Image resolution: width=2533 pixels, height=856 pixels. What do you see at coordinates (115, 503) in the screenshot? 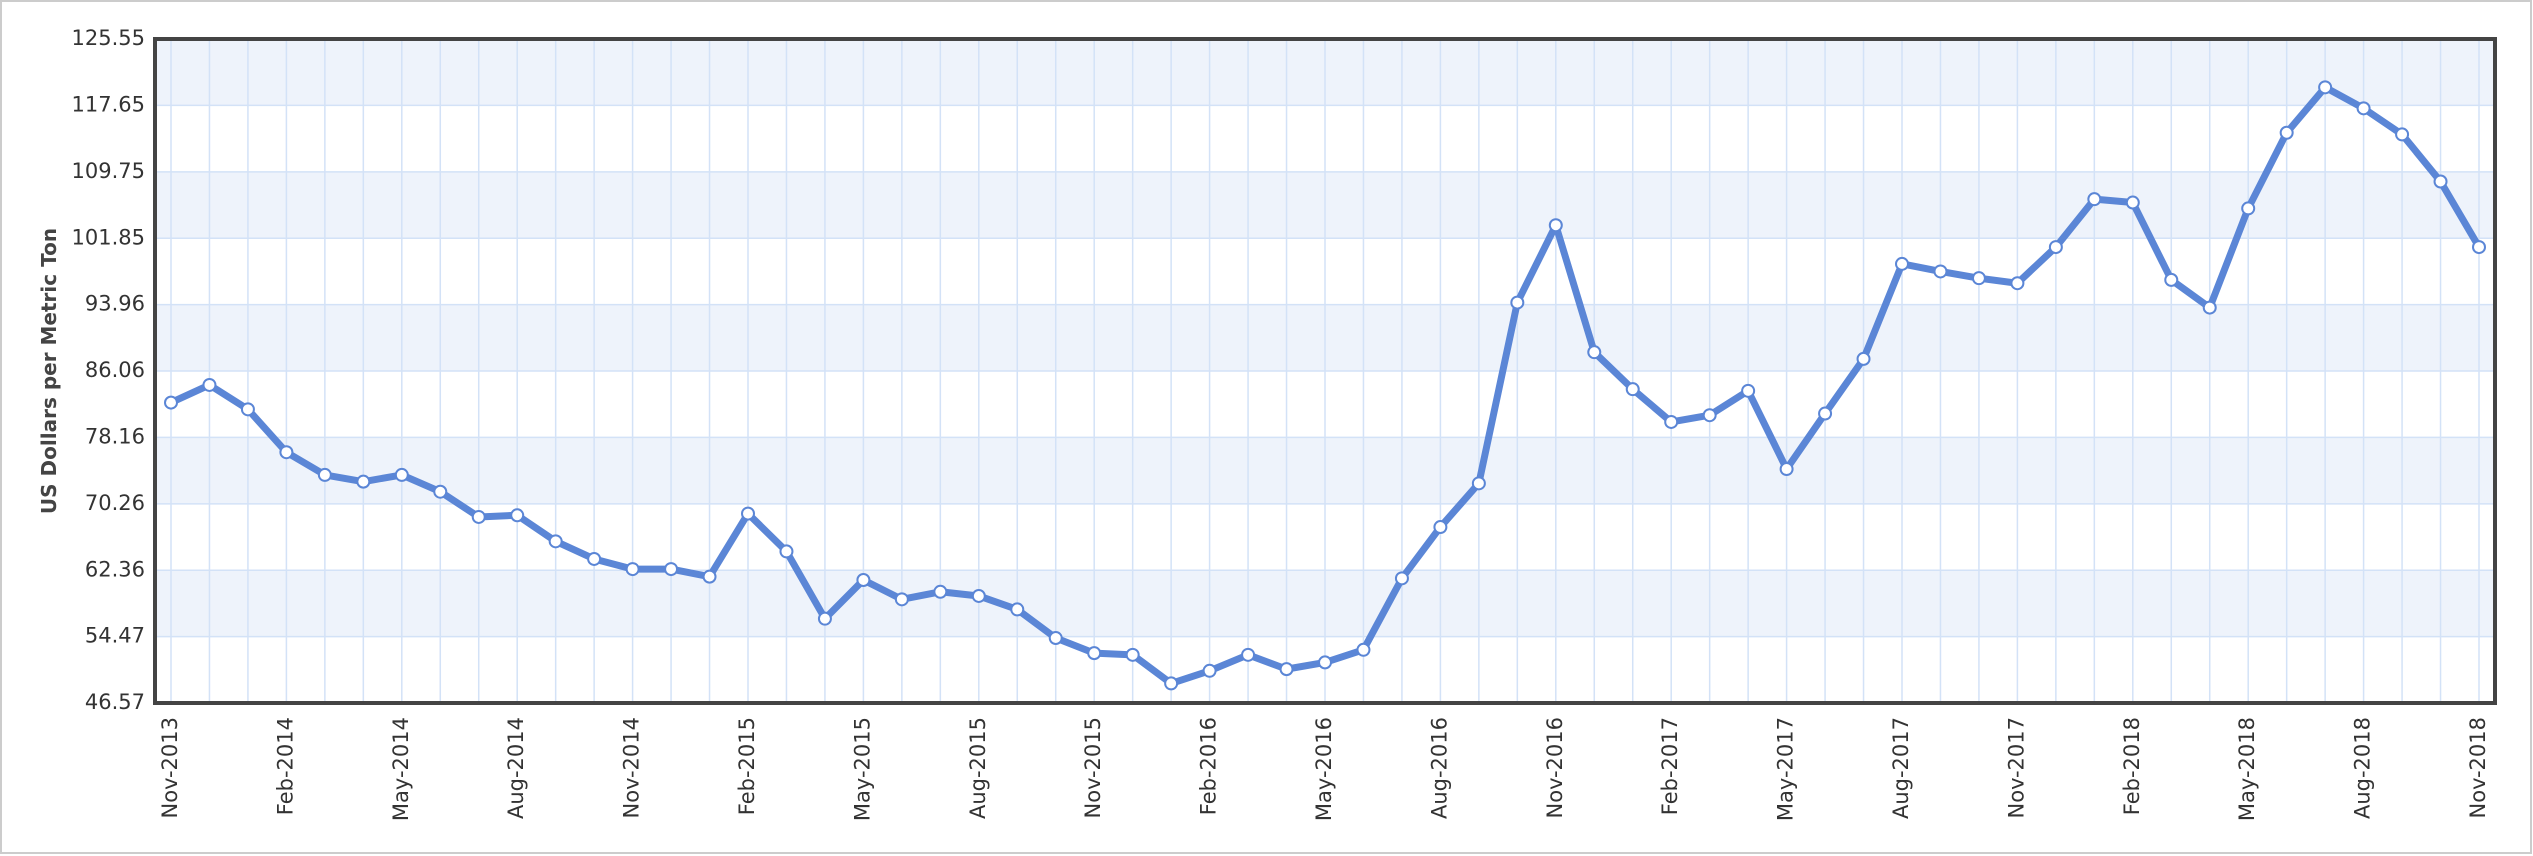
I see `y-tick-label: 70.26` at bounding box center [115, 503].